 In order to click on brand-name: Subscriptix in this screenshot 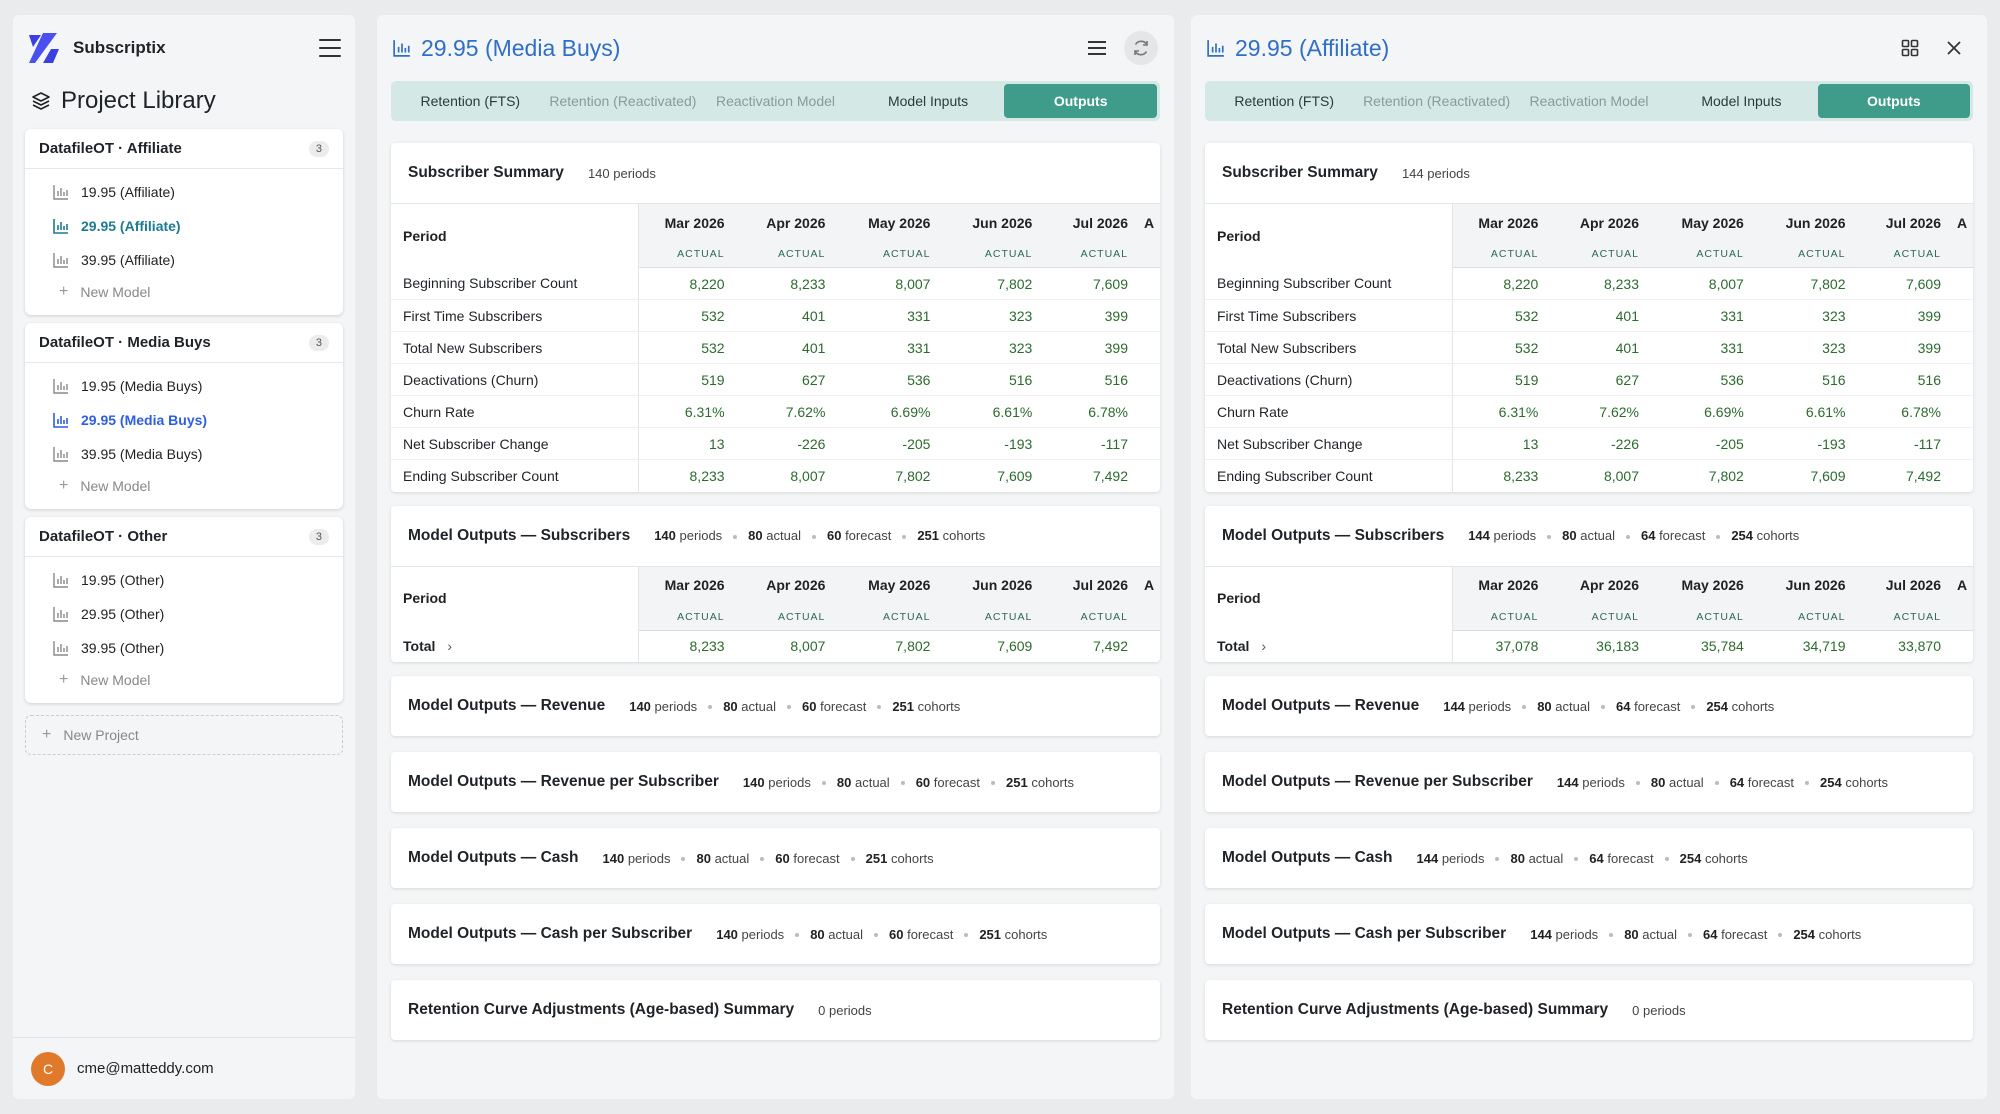, I will do `click(119, 47)`.